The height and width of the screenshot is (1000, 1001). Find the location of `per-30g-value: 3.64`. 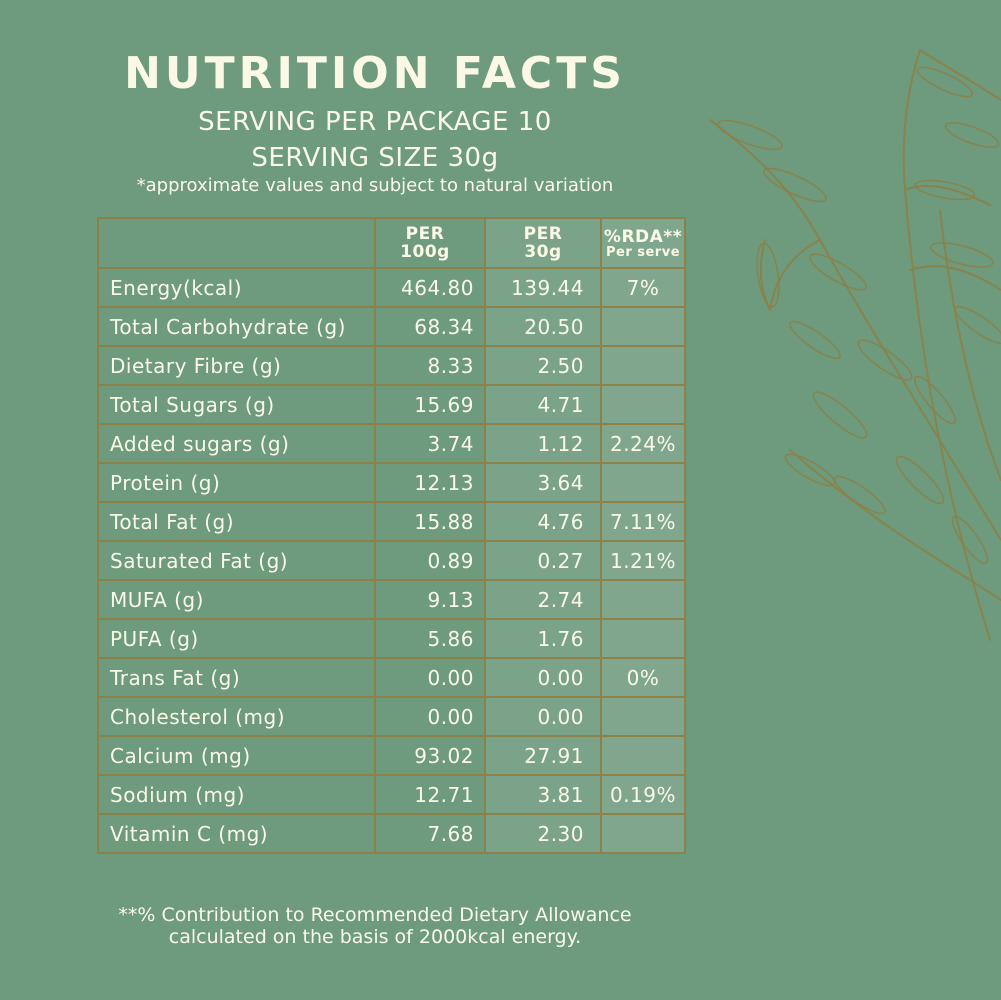

per-30g-value: 3.64 is located at coordinates (543, 482).